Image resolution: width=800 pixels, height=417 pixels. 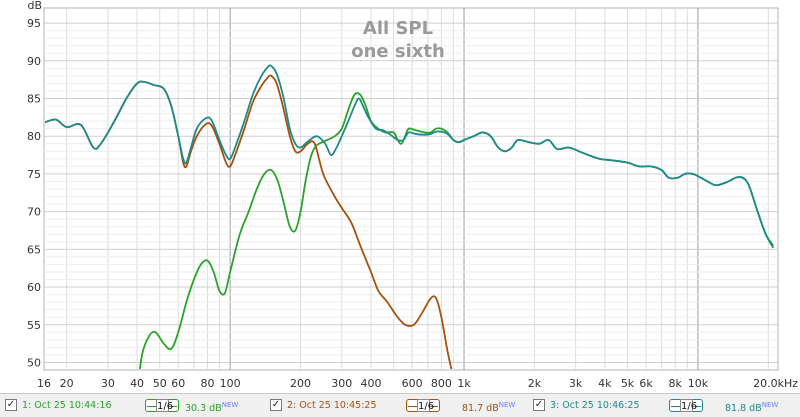 What do you see at coordinates (775, 383) in the screenshot?
I see `x-axis-end-label: 20.0kHz` at bounding box center [775, 383].